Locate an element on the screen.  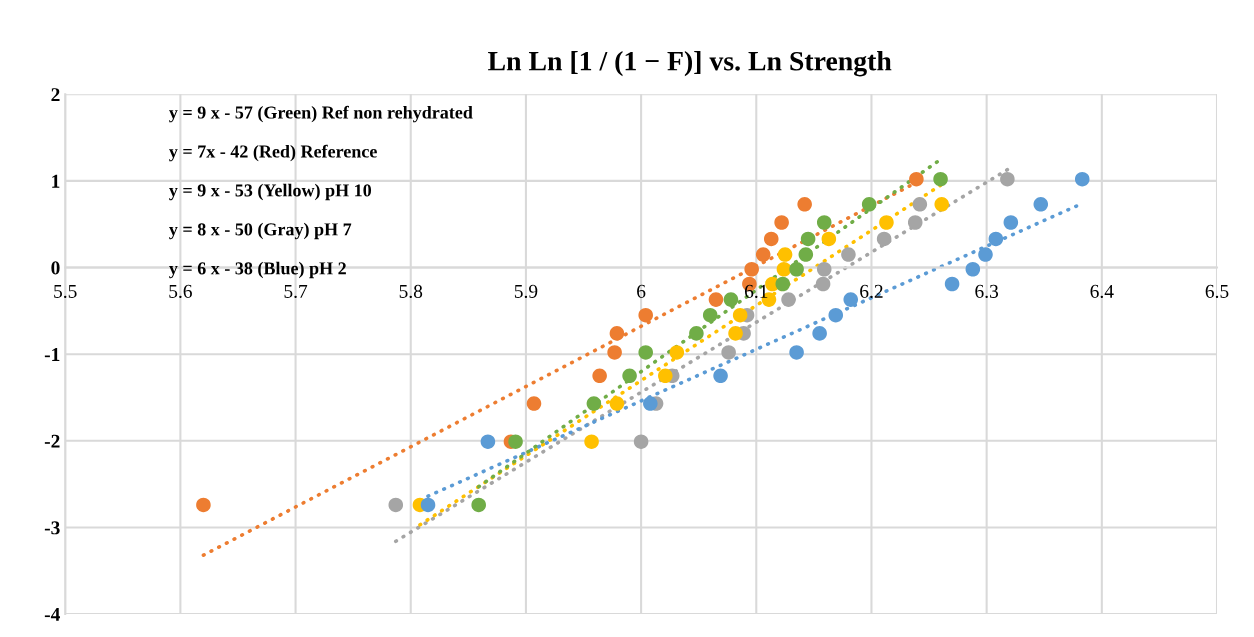
y-tick-label: 2 is located at coordinates (55, 95).